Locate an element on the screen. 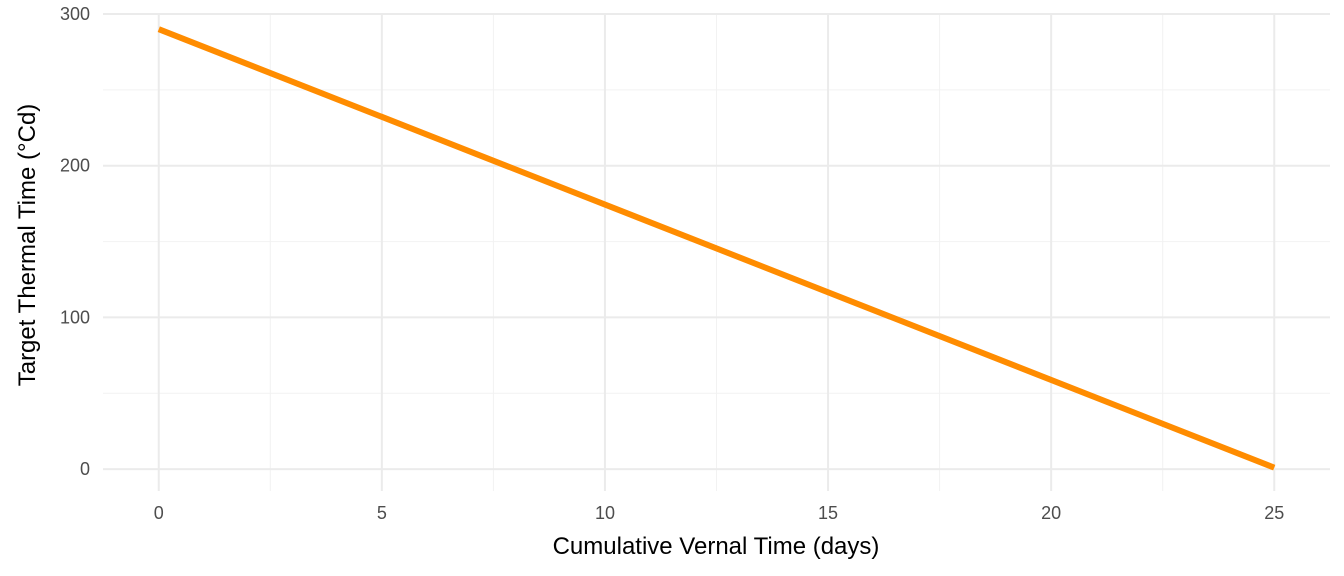 Image resolution: width=1344 pixels, height=576 pixels. x-tick-label: 20 is located at coordinates (1051, 513).